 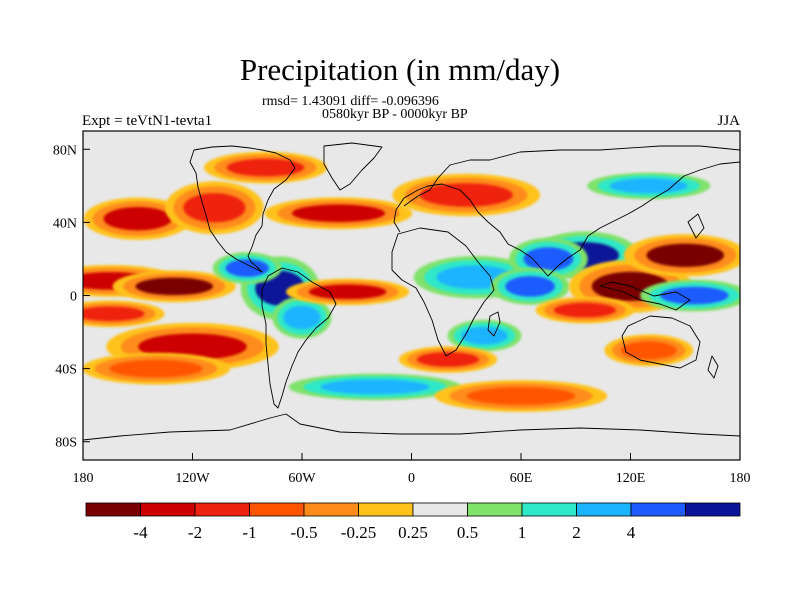 What do you see at coordinates (299, 338) in the screenshot?
I see `outline-south-america` at bounding box center [299, 338].